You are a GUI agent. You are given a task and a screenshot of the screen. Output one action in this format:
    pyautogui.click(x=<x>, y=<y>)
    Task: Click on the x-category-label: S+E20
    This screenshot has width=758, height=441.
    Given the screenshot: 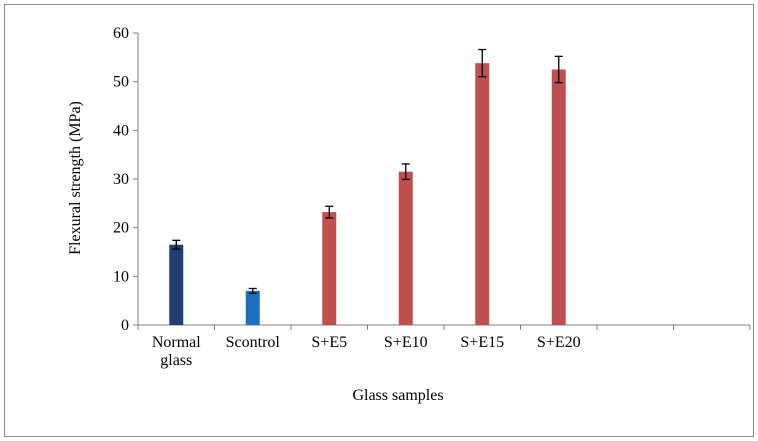 What is the action you would take?
    pyautogui.click(x=559, y=342)
    